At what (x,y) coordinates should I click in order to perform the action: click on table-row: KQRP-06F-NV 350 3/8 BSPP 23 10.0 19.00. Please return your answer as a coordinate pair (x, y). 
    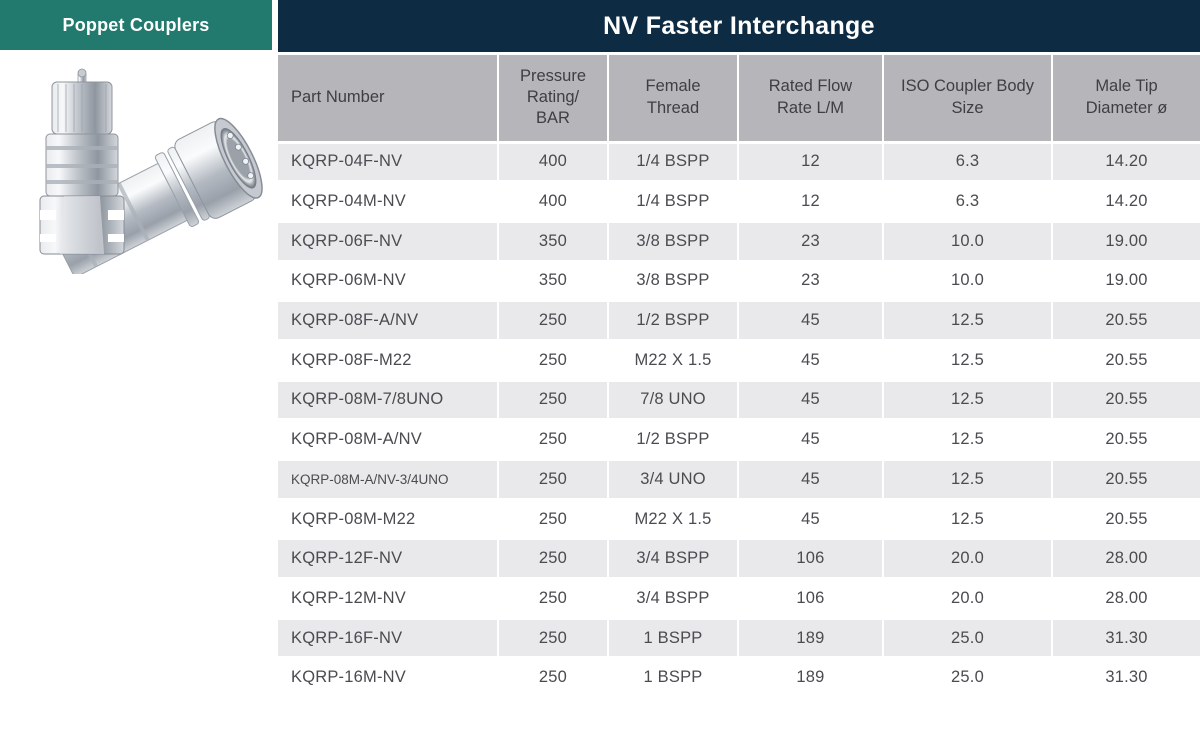
    Looking at the image, I should click on (739, 242).